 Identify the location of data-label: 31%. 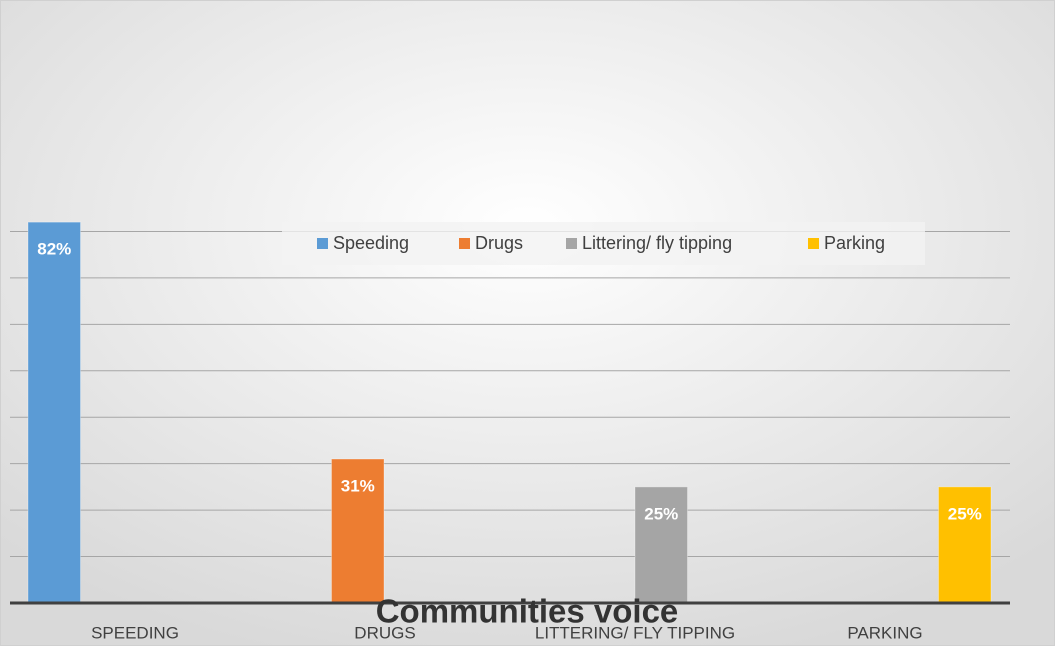
(358, 486).